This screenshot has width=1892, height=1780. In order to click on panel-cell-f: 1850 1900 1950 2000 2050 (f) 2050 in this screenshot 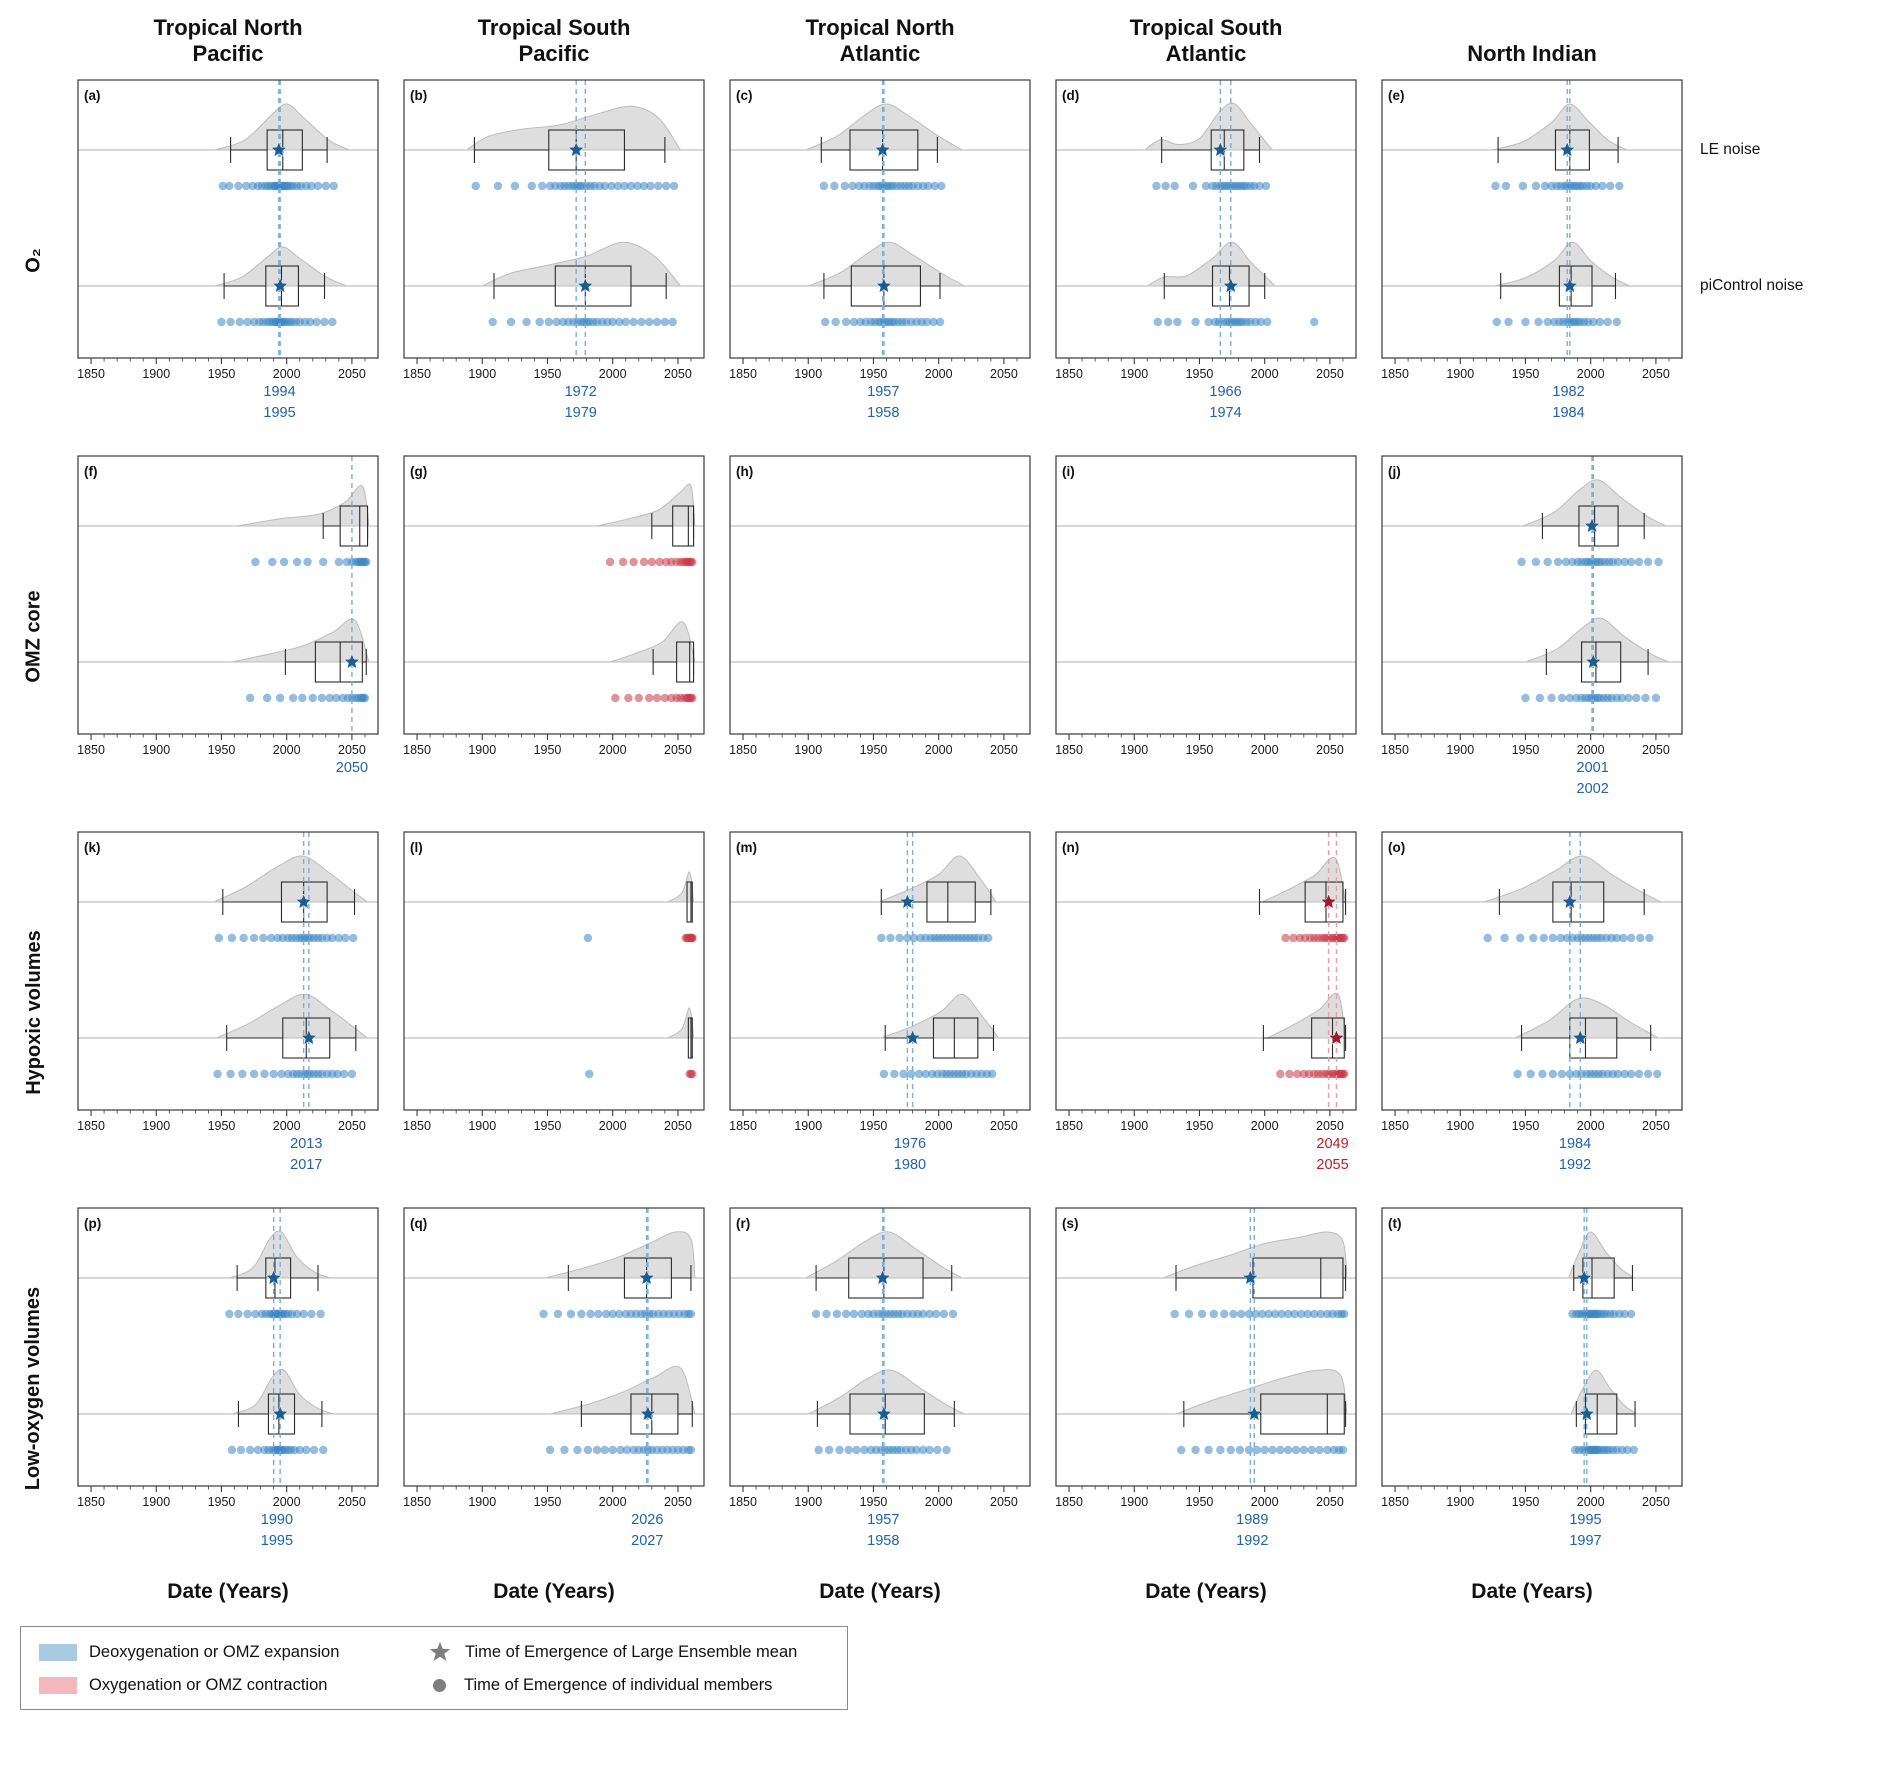, I will do `click(228, 636)`.